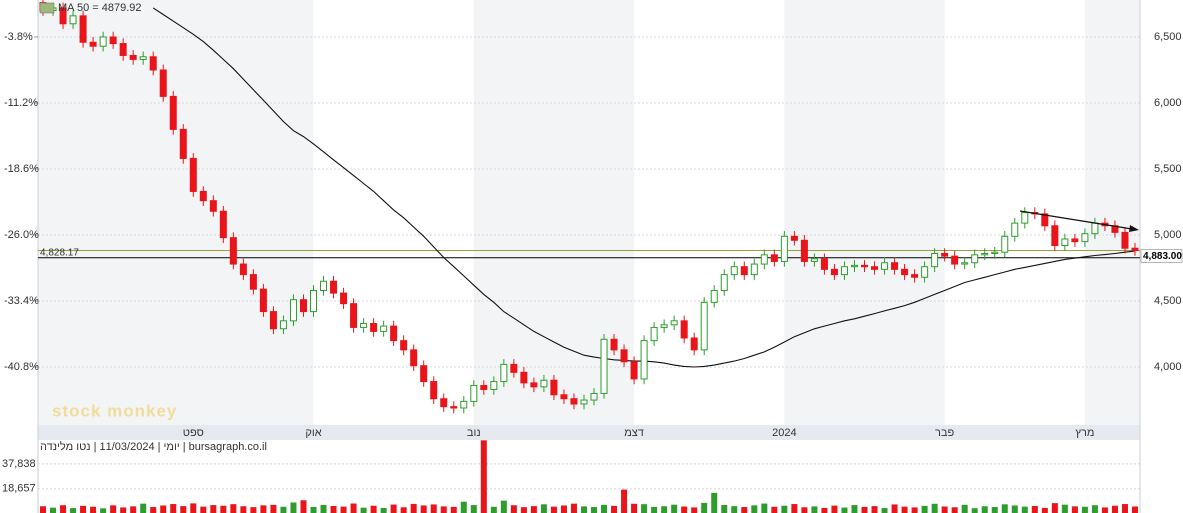  Describe the element at coordinates (1168, 235) in the screenshot. I see `y-tick-label: 5,000` at that location.